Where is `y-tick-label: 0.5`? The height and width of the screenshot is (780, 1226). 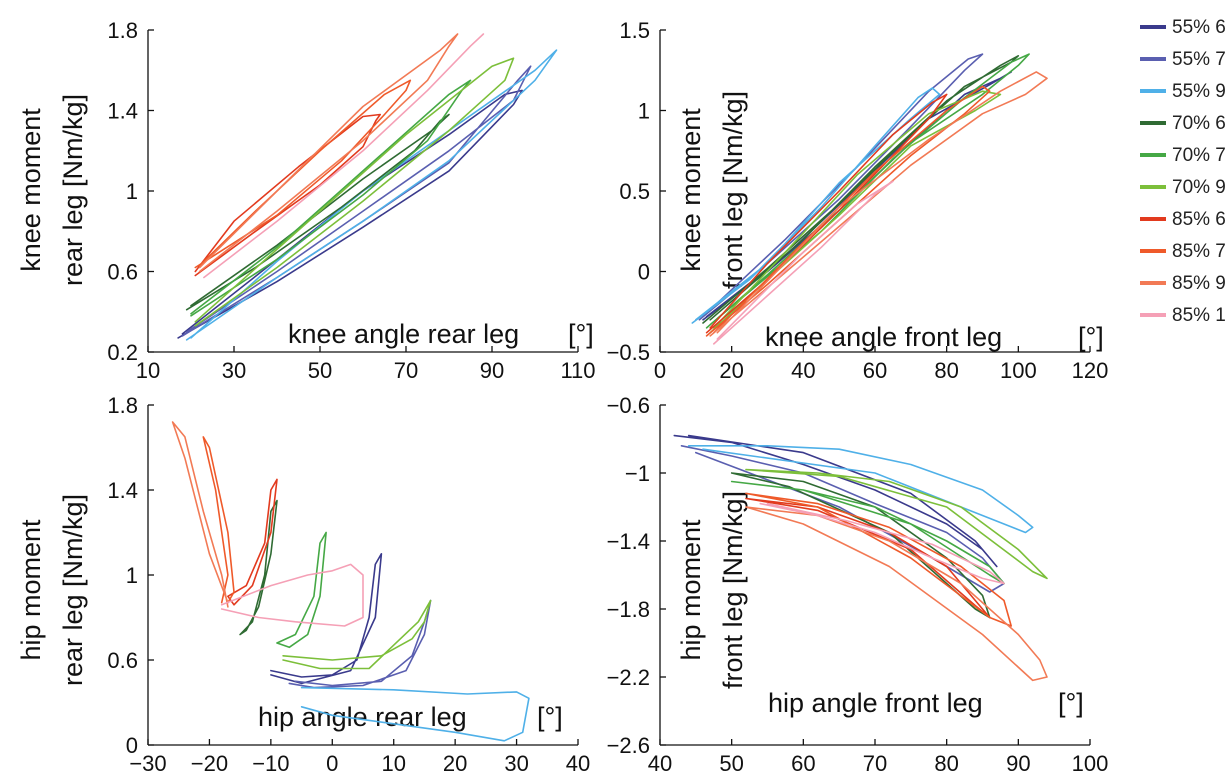
y-tick-label: 0.5 is located at coordinates (634, 191).